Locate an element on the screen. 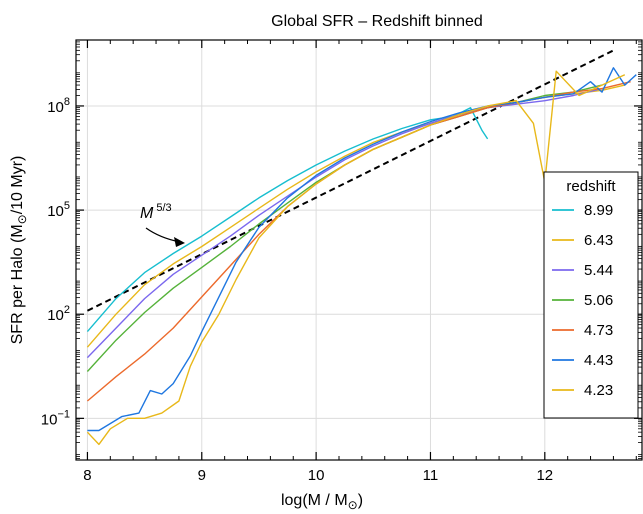  y-tick-label: 10² is located at coordinates (58, 314).